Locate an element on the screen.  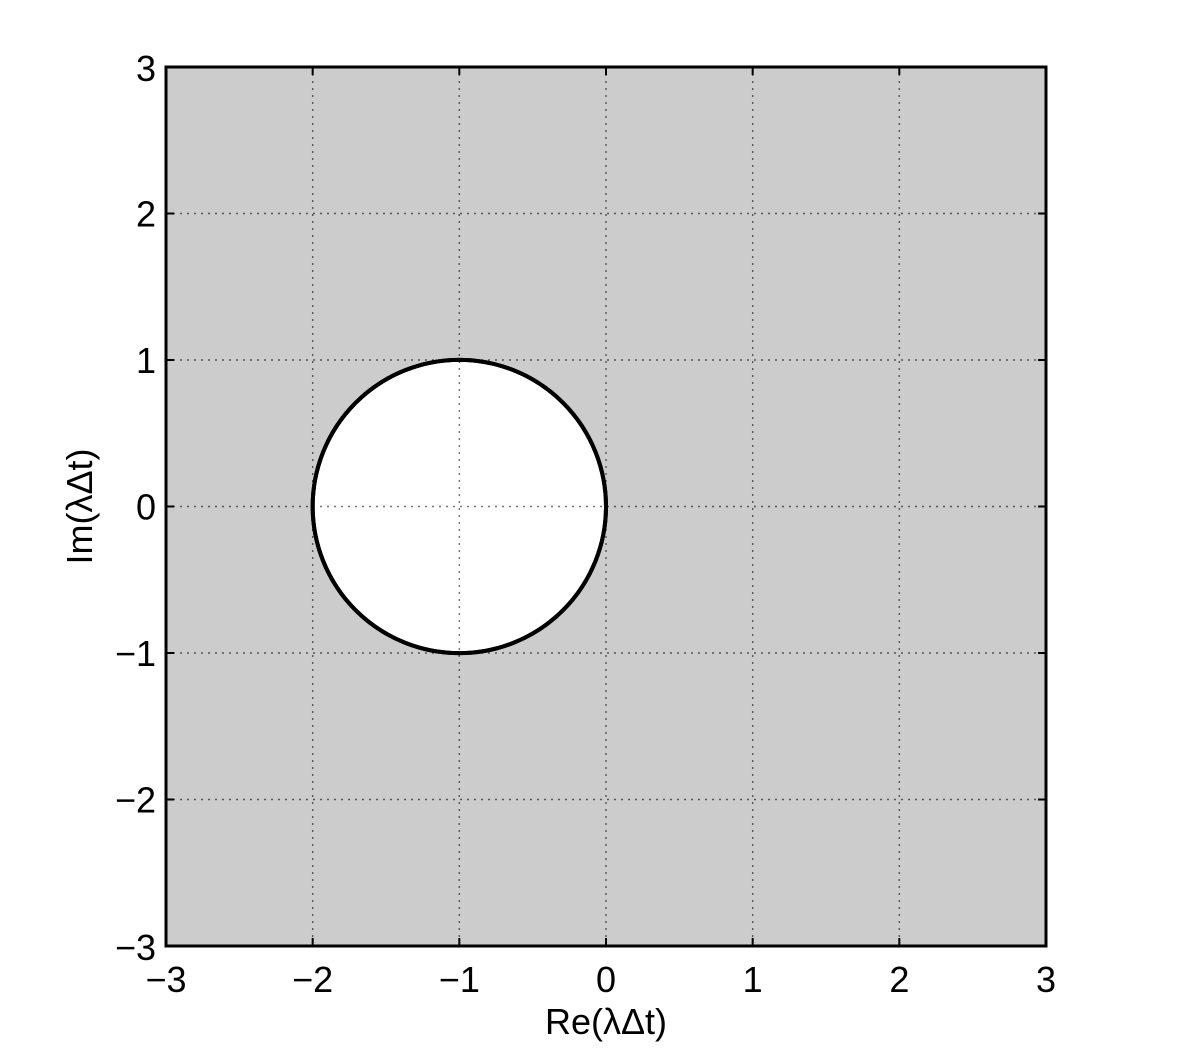
x-tick-label: 2 is located at coordinates (899, 979).